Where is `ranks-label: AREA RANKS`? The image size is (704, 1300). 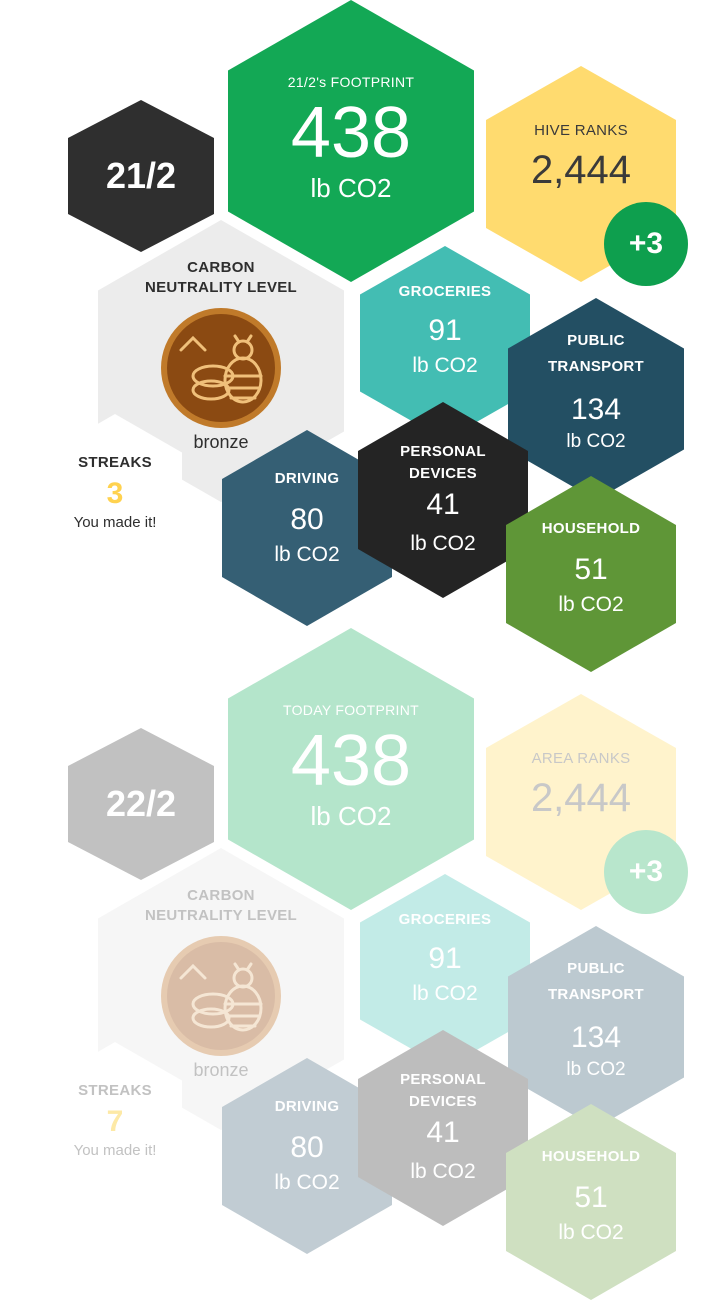
ranks-label: AREA RANKS is located at coordinates (581, 758).